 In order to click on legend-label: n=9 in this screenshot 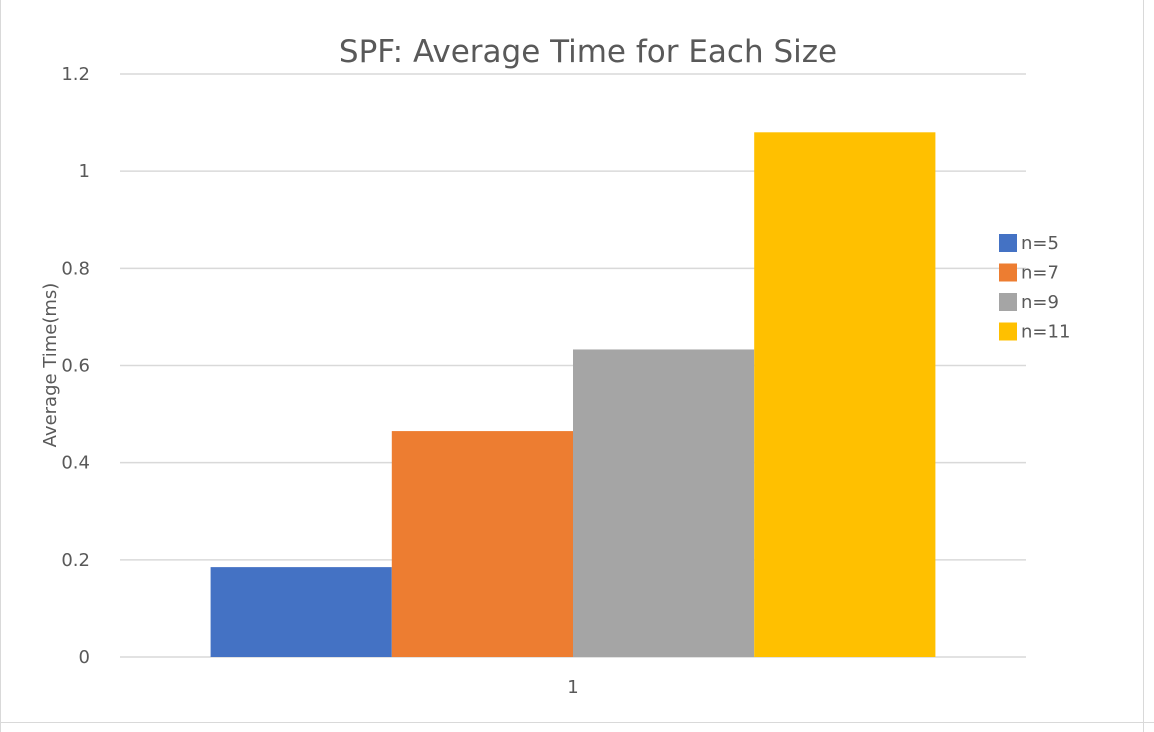, I will do `click(1040, 302)`.